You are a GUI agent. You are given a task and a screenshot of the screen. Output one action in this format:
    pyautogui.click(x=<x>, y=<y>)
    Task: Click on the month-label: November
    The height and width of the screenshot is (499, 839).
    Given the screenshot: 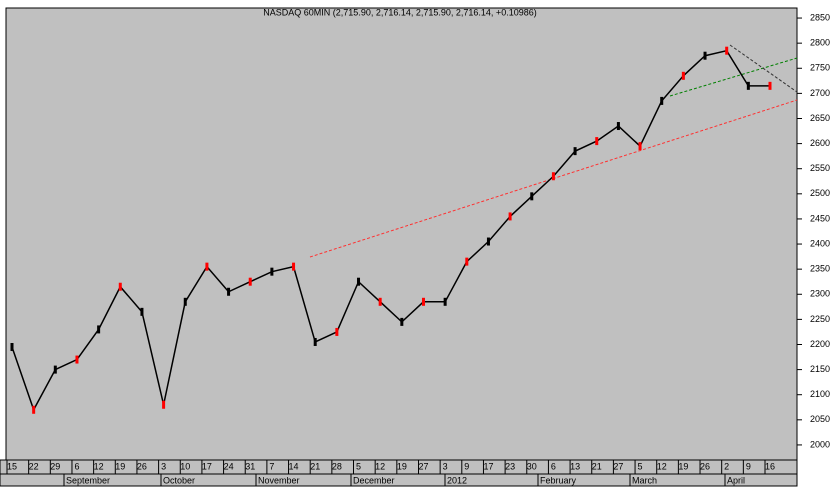 What is the action you would take?
    pyautogui.click(x=279, y=480)
    